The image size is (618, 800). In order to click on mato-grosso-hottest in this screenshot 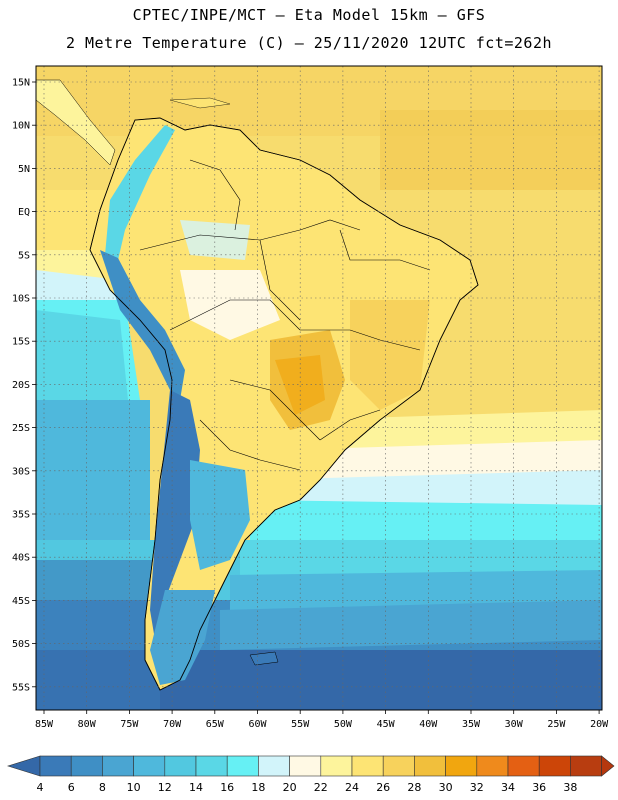, I will do `click(300, 385)`.